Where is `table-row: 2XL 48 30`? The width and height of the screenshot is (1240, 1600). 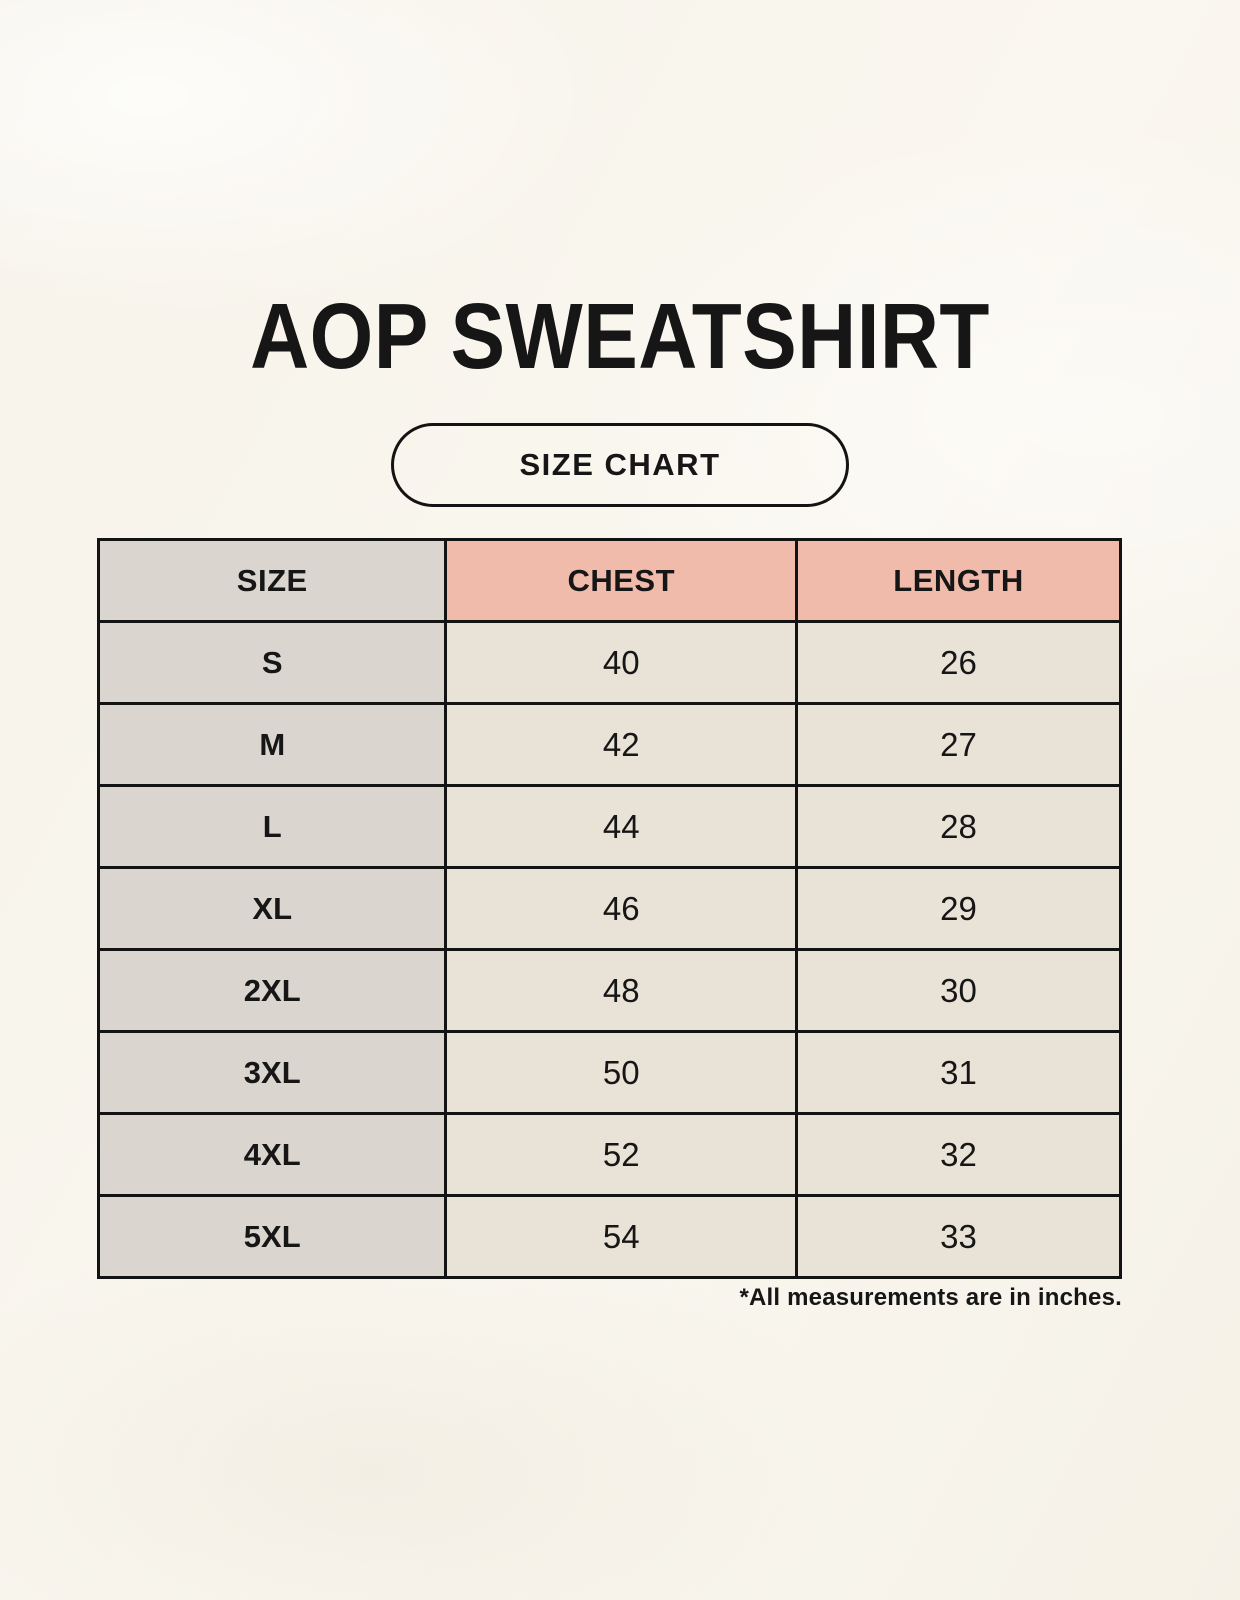 table-row: 2XL 48 30 is located at coordinates (609, 990).